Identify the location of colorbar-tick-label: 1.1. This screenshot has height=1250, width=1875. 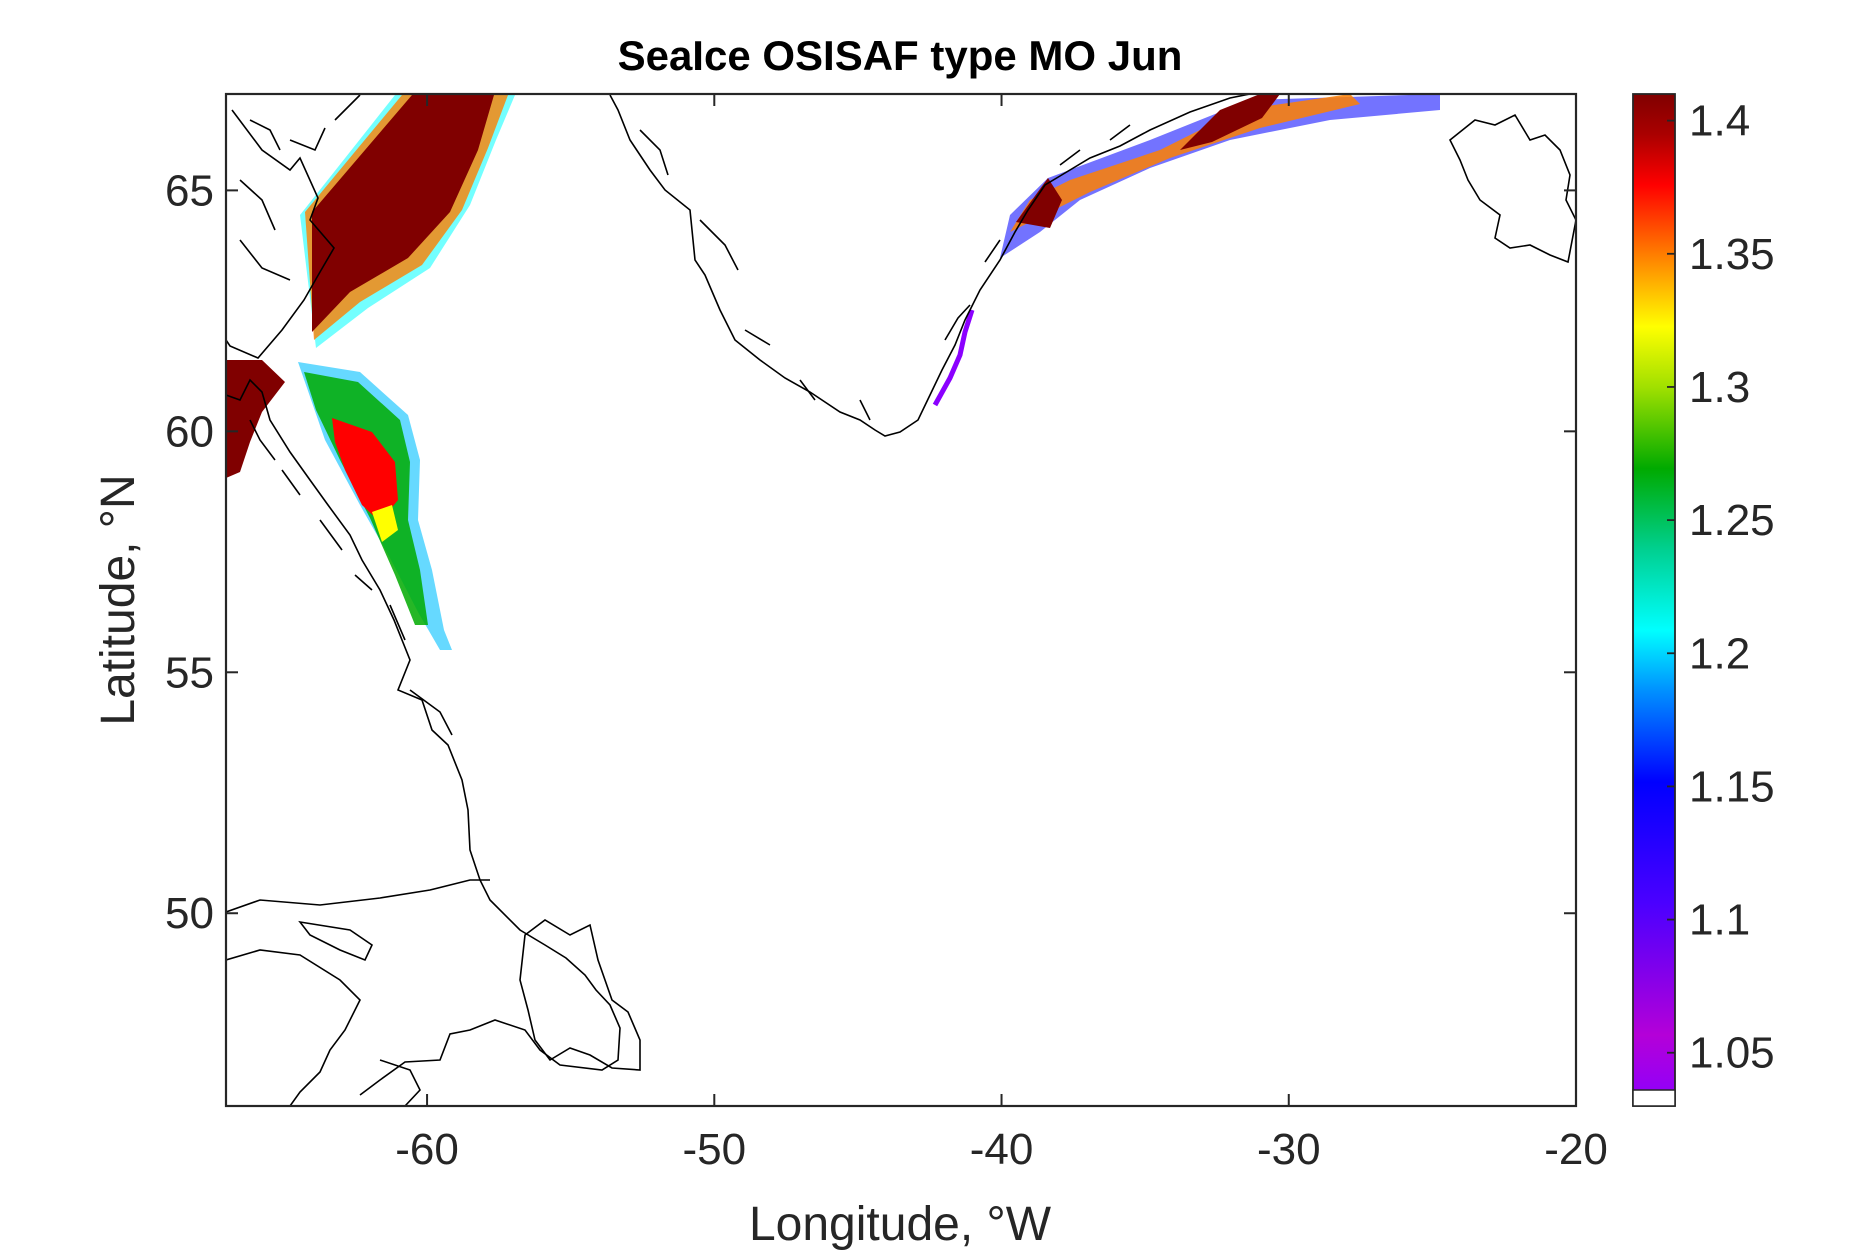
(1719, 920).